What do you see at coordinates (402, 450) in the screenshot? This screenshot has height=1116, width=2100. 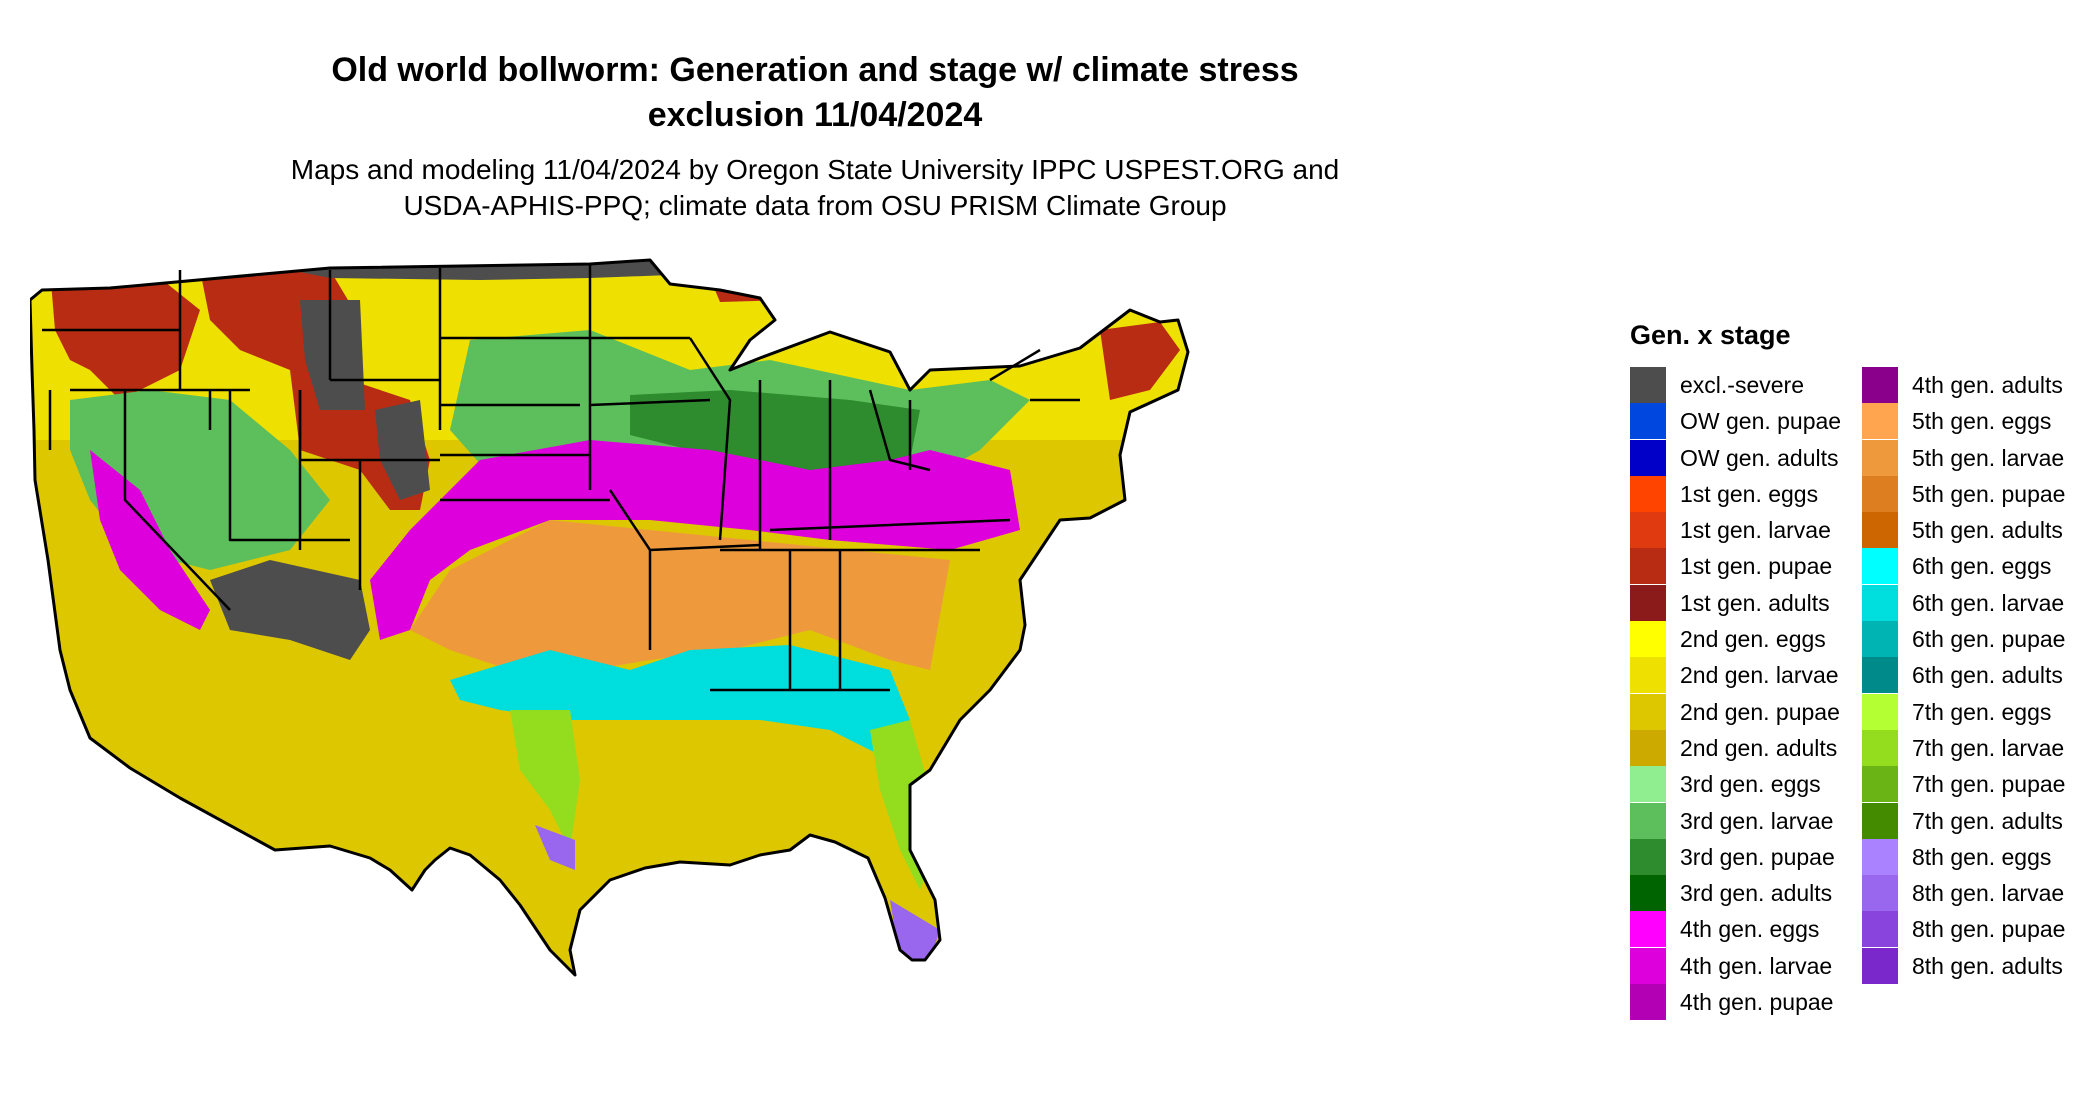 I see `zone-colorado-excluded` at bounding box center [402, 450].